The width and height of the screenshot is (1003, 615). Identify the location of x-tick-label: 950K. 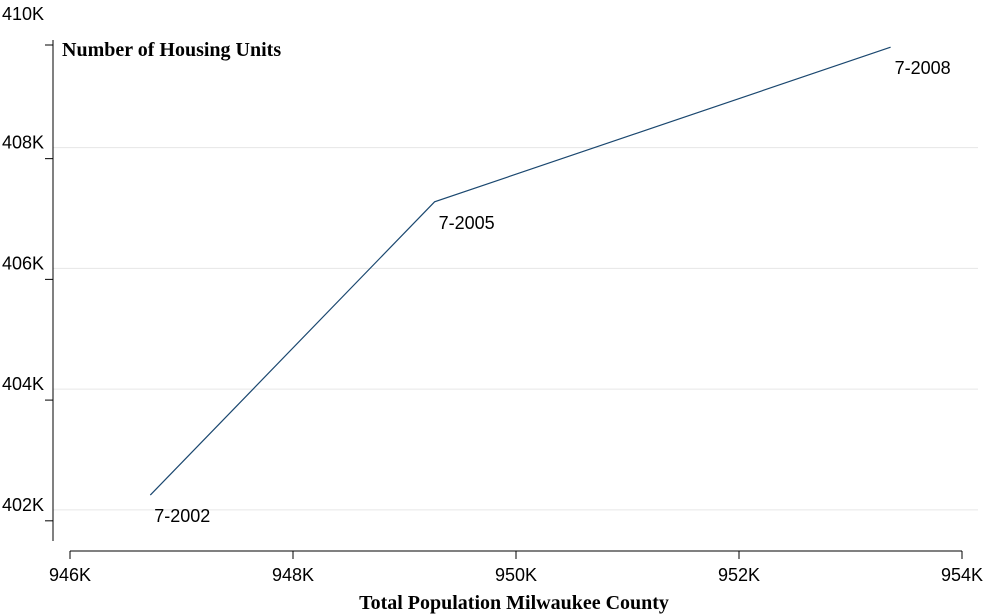
(516, 575).